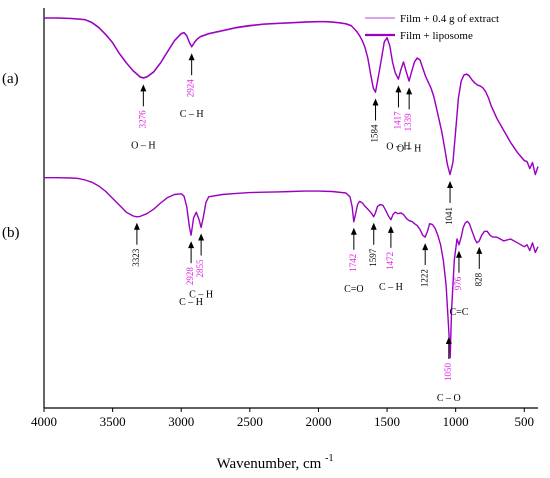 This screenshot has height=478, width=550. I want to click on x-axis: 4000 3500 3000 2500 2000 1500 1000 500, so click(282, 418).